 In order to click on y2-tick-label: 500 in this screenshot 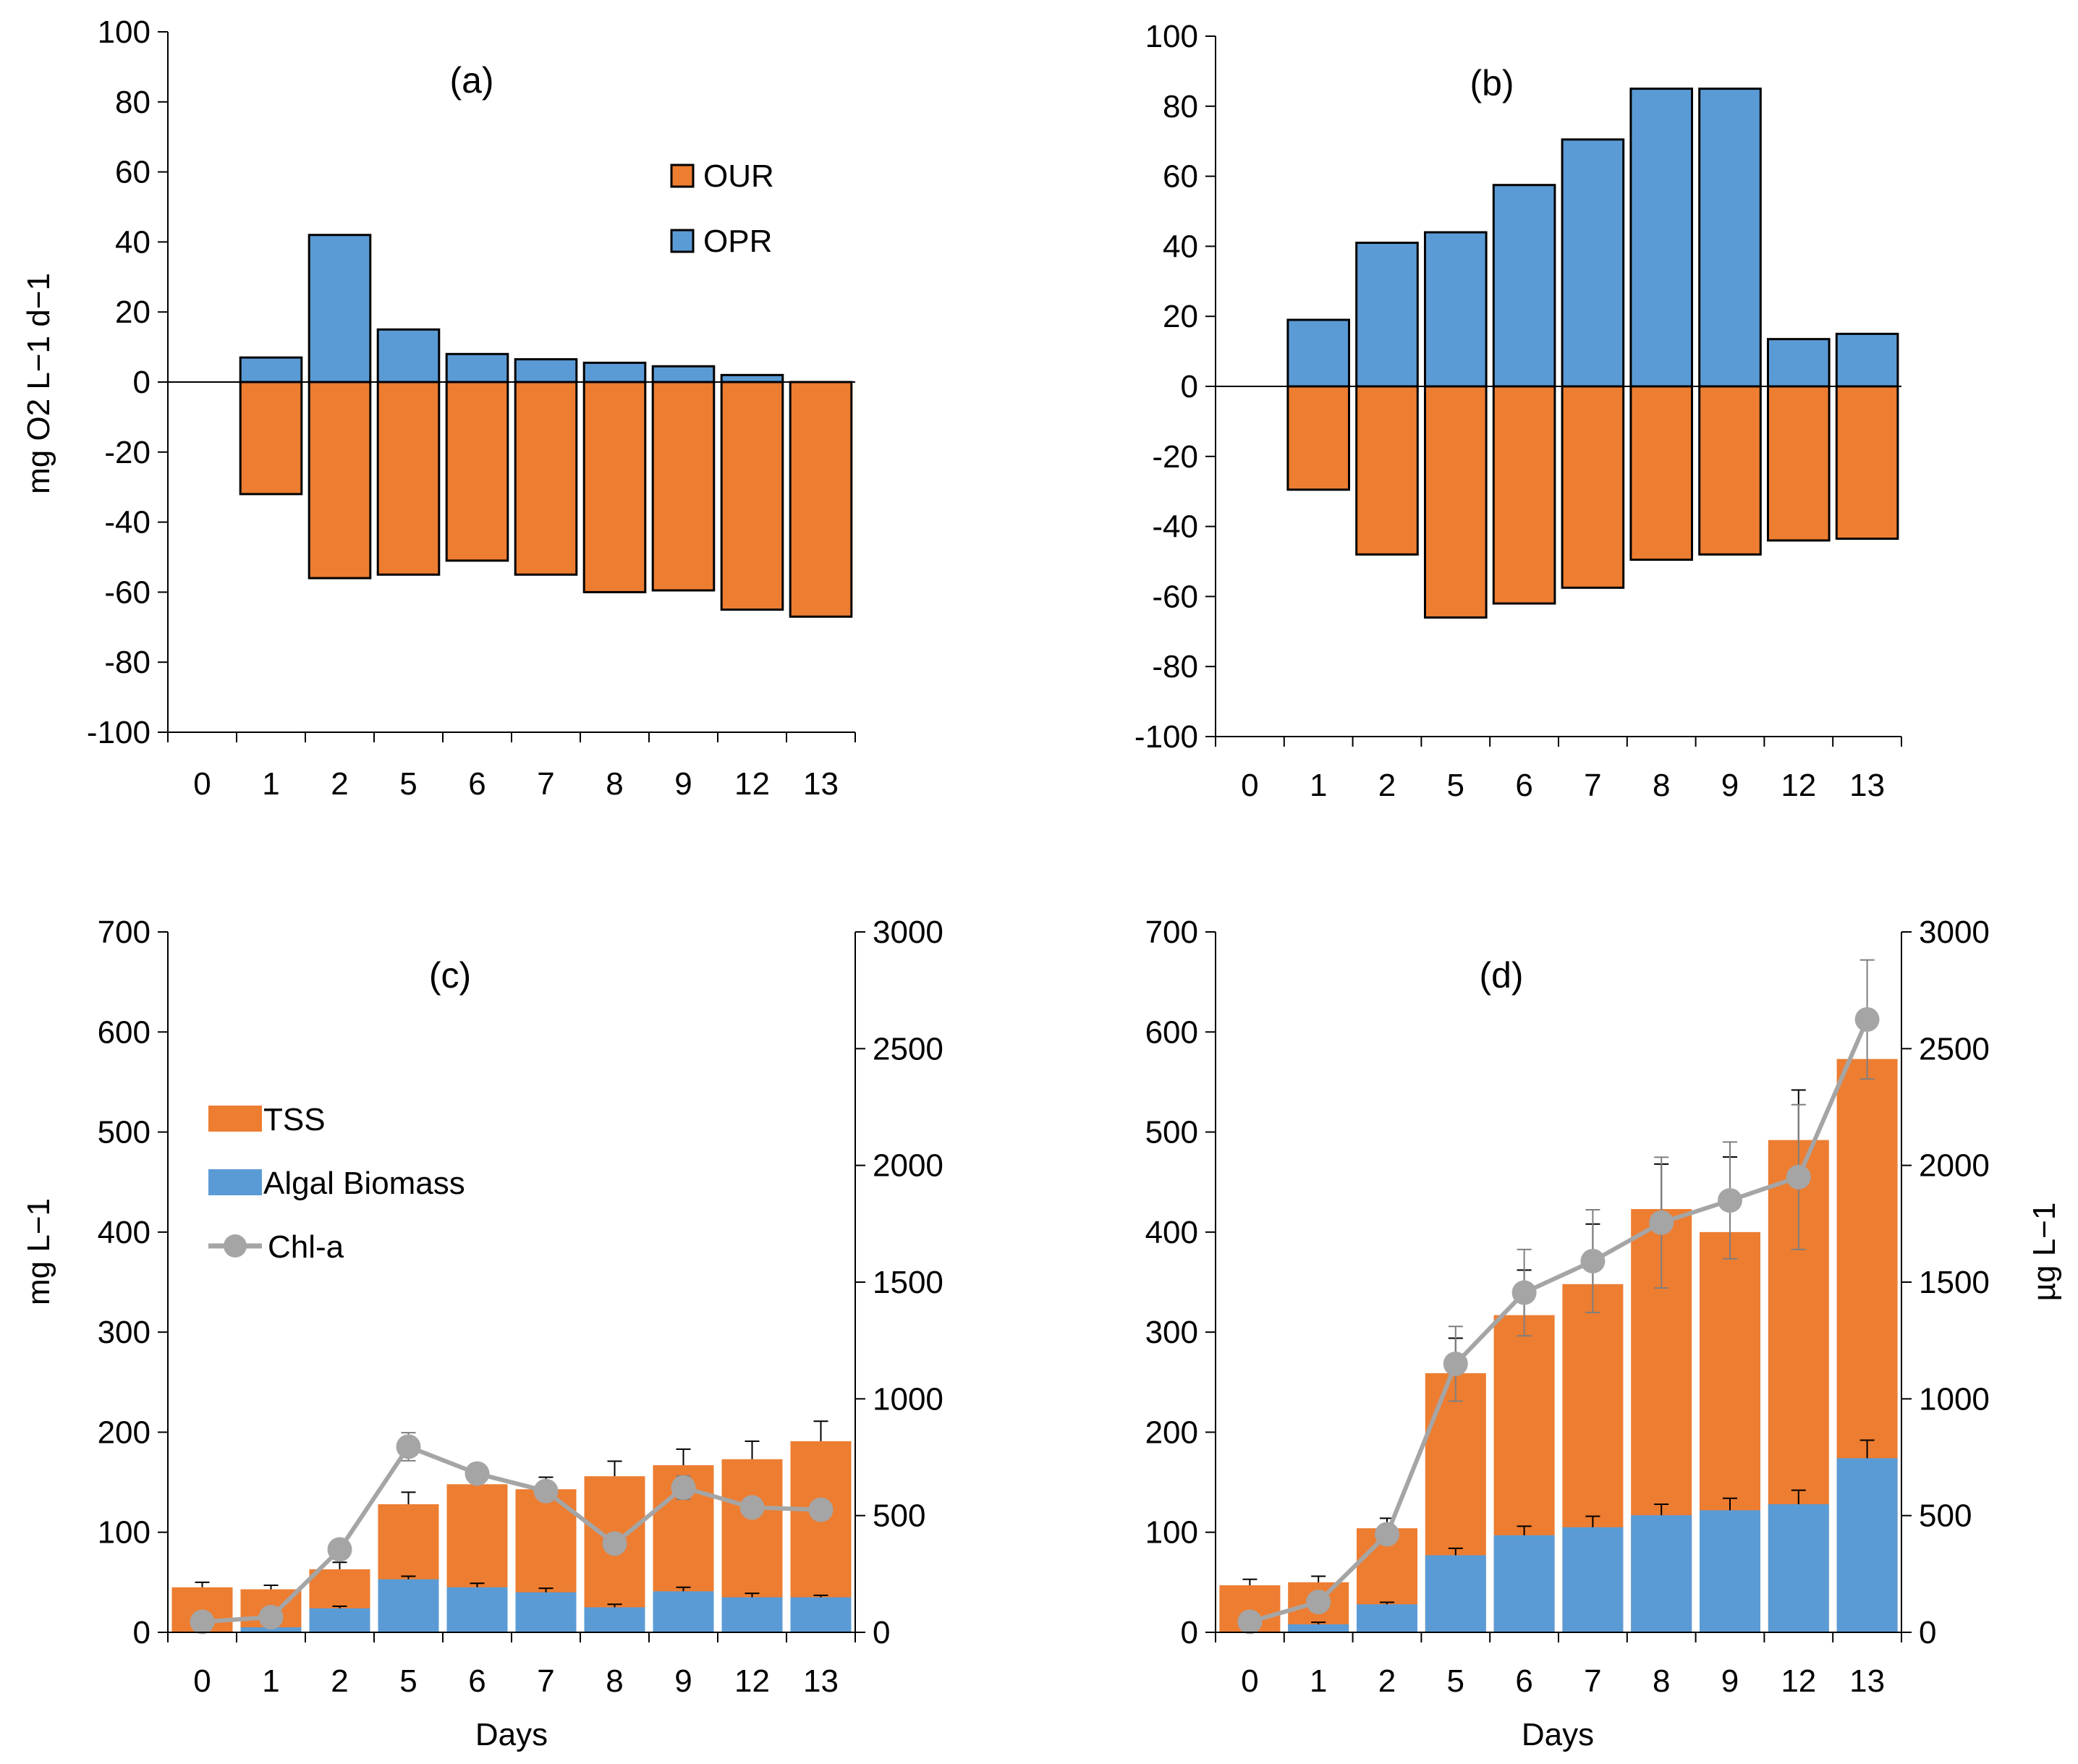, I will do `click(899, 1516)`.